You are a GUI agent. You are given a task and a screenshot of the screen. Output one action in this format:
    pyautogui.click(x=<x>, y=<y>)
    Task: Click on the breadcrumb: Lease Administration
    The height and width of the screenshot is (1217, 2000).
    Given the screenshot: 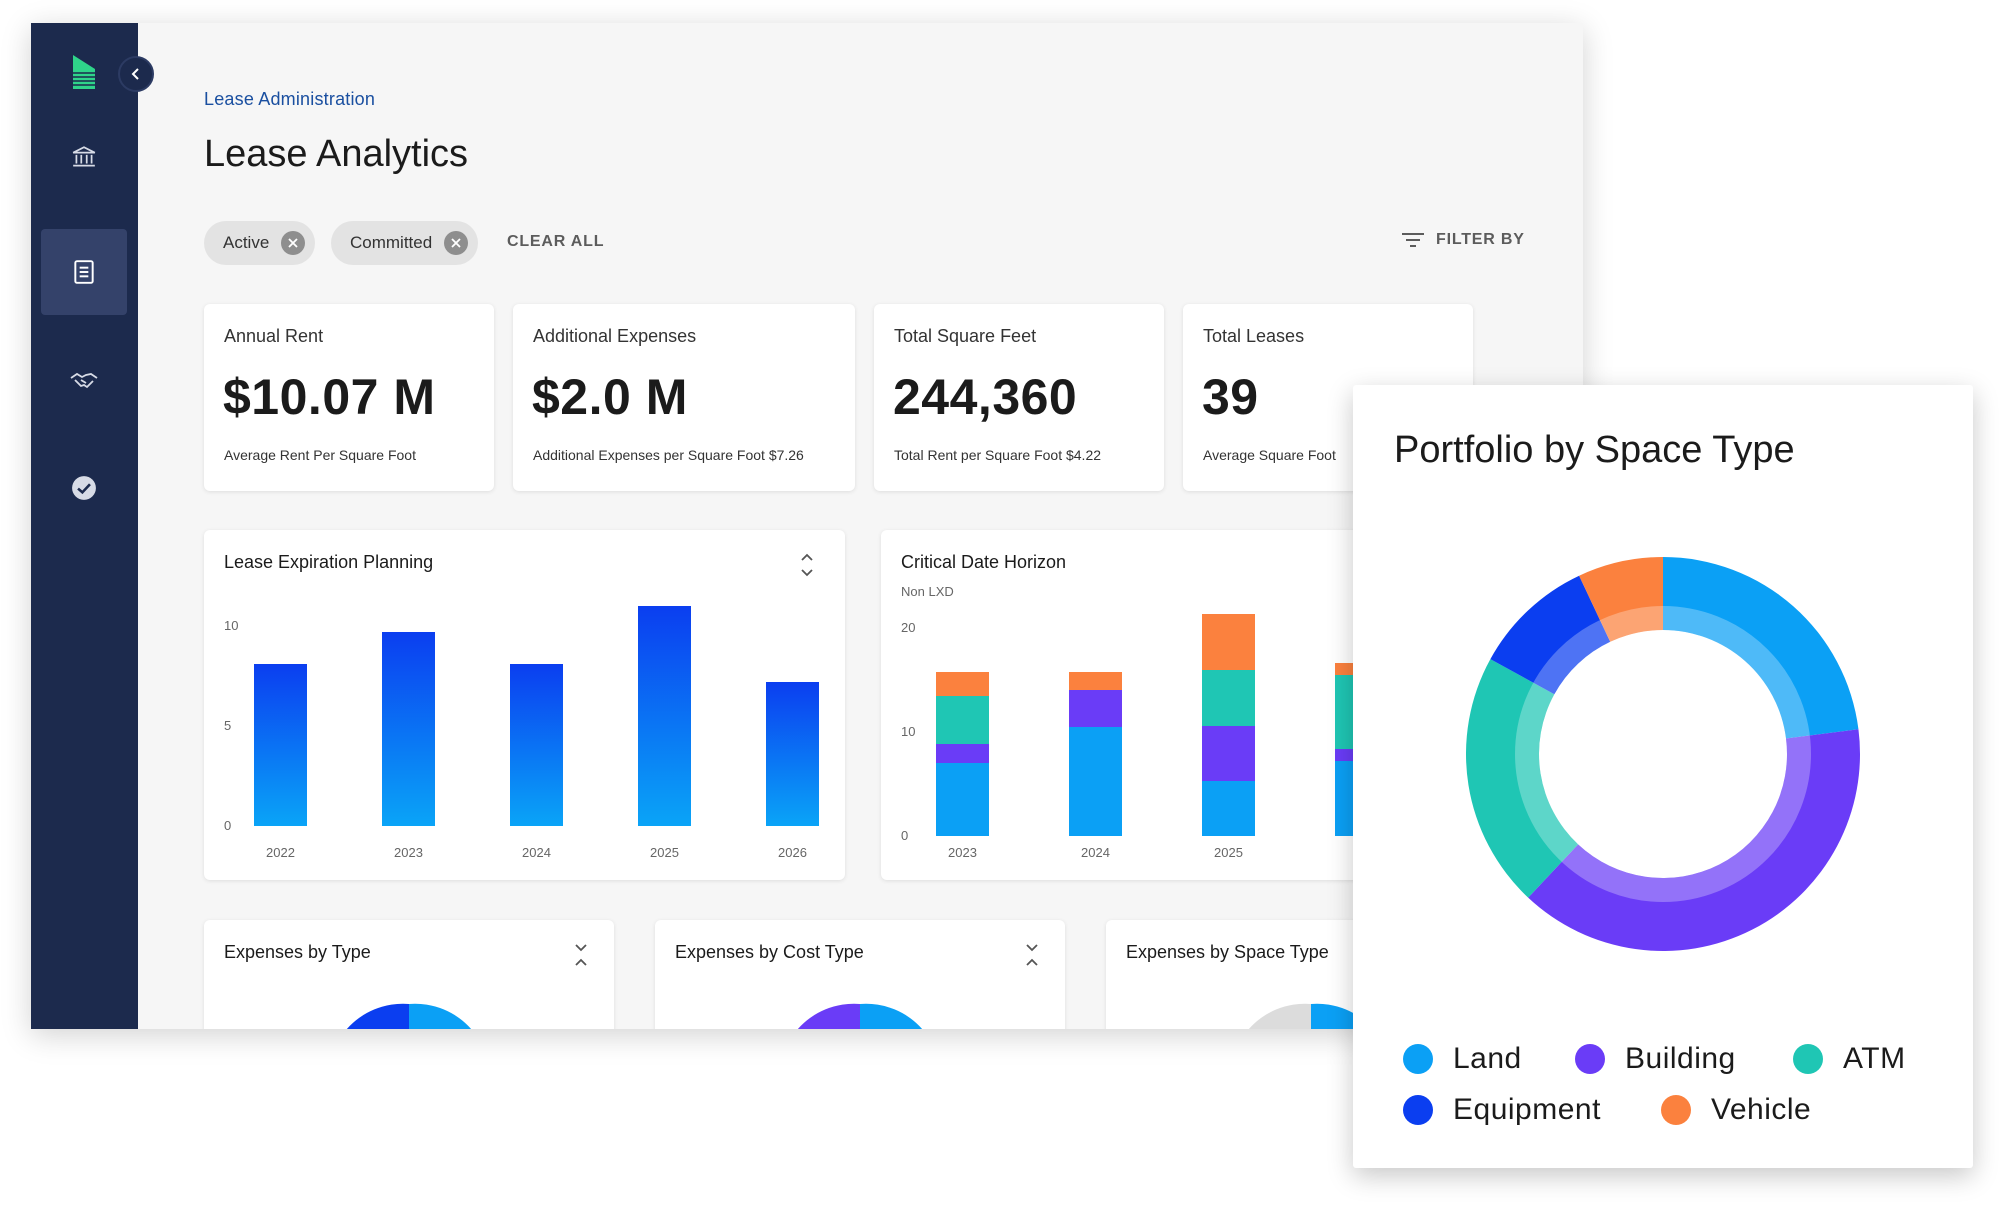 What is the action you would take?
    pyautogui.click(x=290, y=99)
    